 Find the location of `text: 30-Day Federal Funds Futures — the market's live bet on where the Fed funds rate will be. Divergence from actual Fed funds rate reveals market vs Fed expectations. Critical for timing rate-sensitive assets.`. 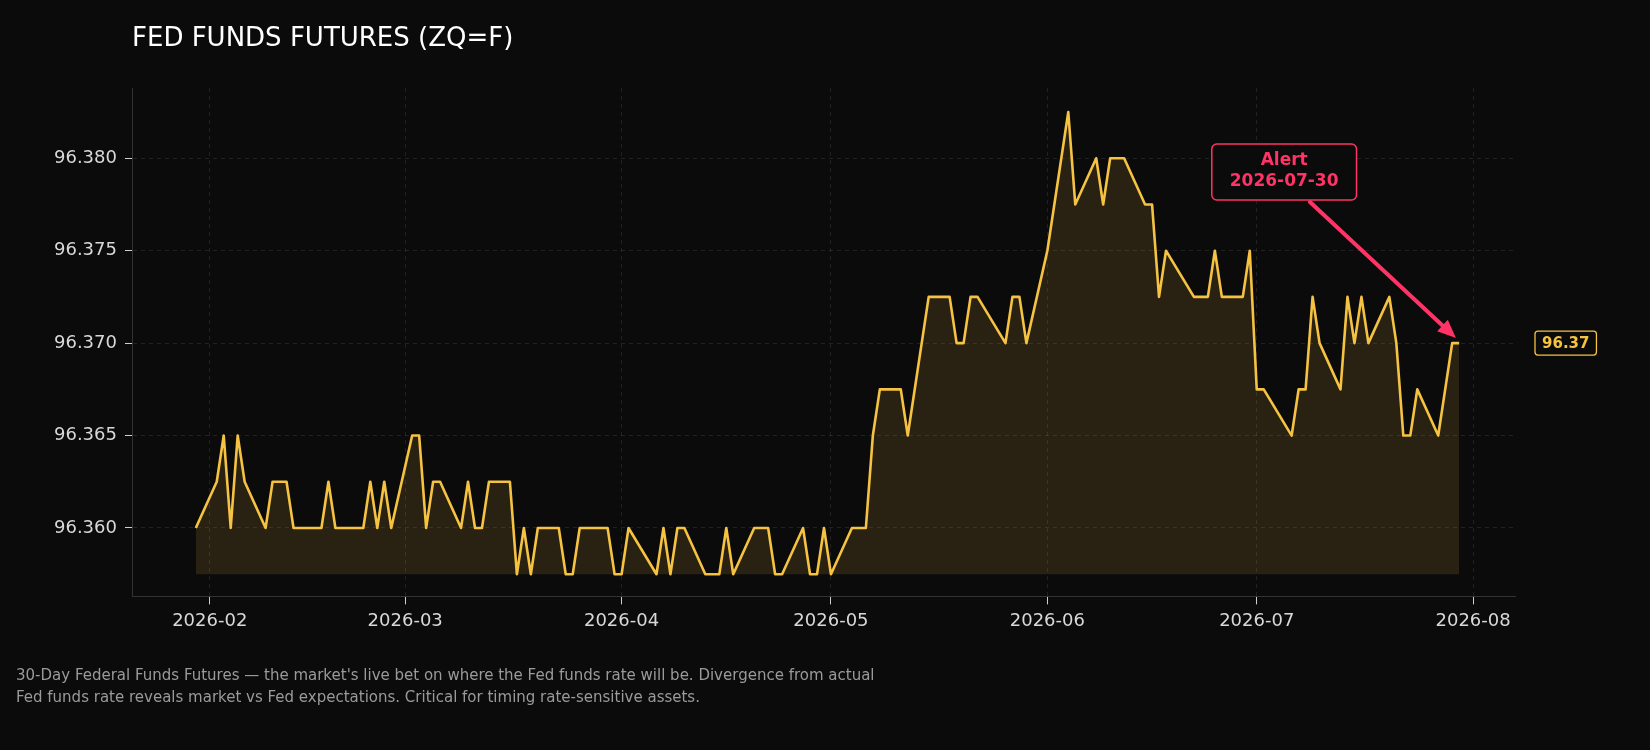

text: 30-Day Federal Funds Futures — the market's live bet on where the Fed funds rate will be. Divergence from actual Fed funds rate reveals market vs Fed expectations. Critical for timing rate-sensitive assets. is located at coordinates (446, 686).